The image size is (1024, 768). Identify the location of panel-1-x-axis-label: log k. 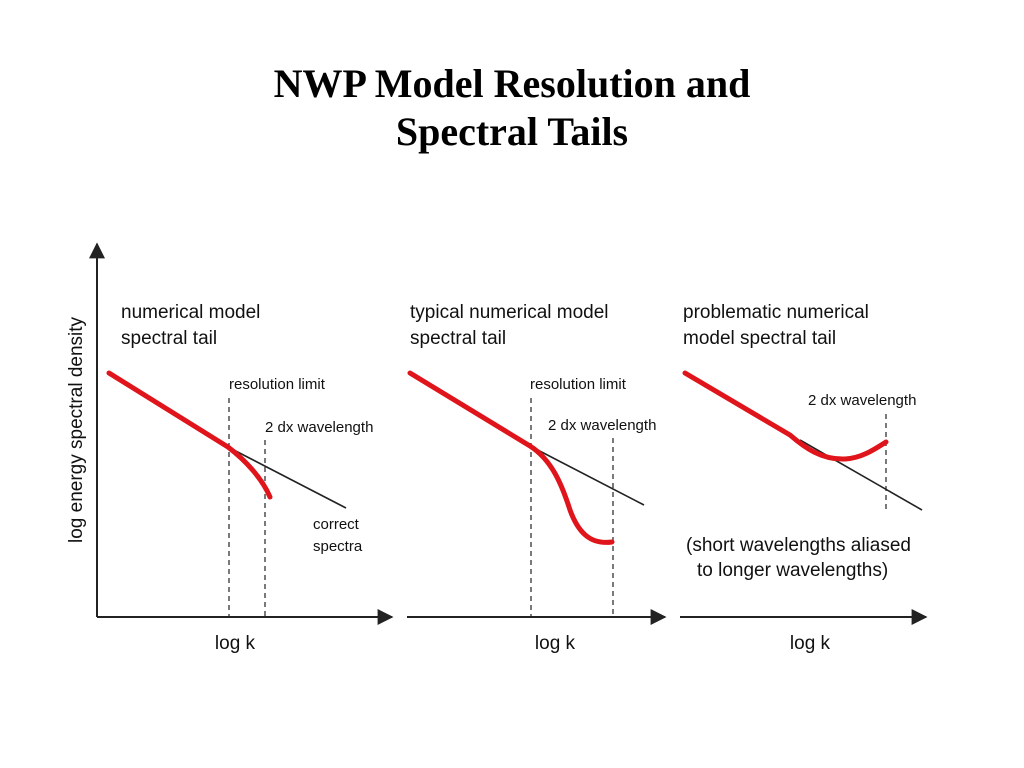
(235, 643).